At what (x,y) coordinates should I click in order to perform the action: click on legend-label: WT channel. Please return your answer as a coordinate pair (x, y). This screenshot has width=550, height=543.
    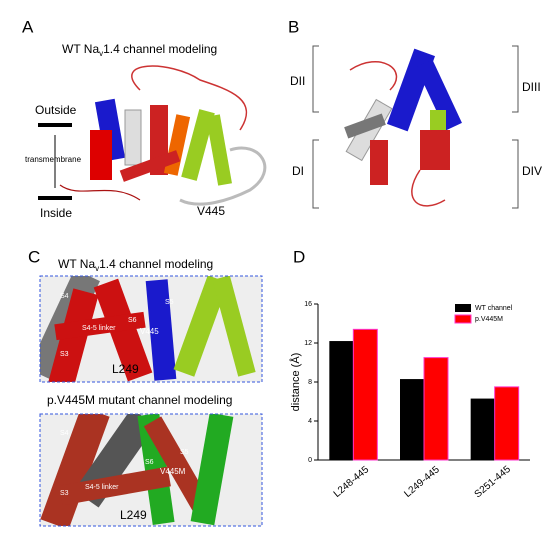
    Looking at the image, I should click on (494, 308).